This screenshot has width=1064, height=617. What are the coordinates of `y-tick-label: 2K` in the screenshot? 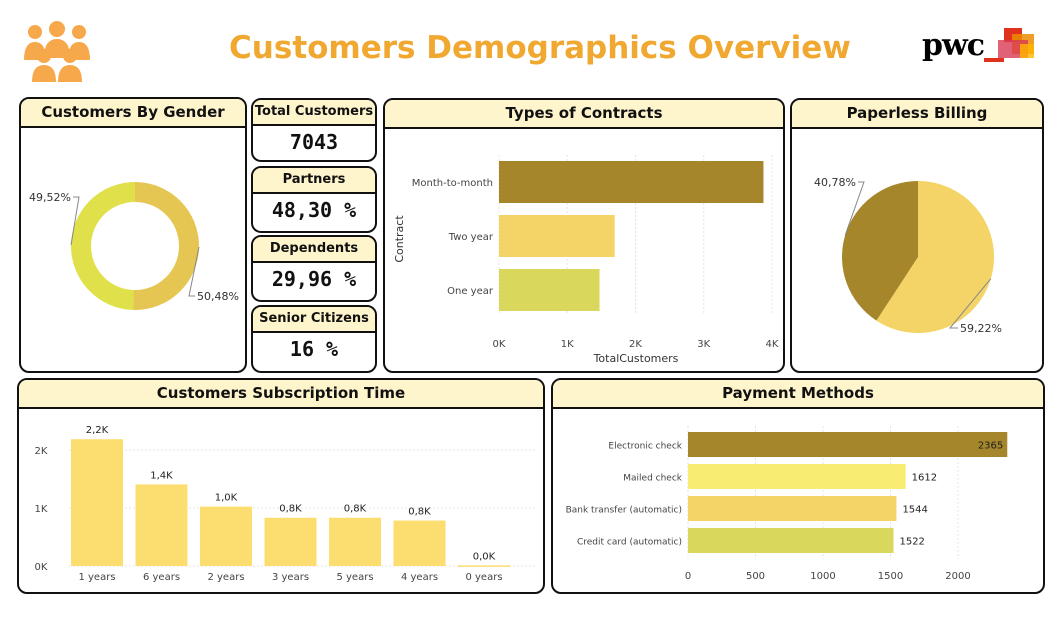 It's located at (41, 451).